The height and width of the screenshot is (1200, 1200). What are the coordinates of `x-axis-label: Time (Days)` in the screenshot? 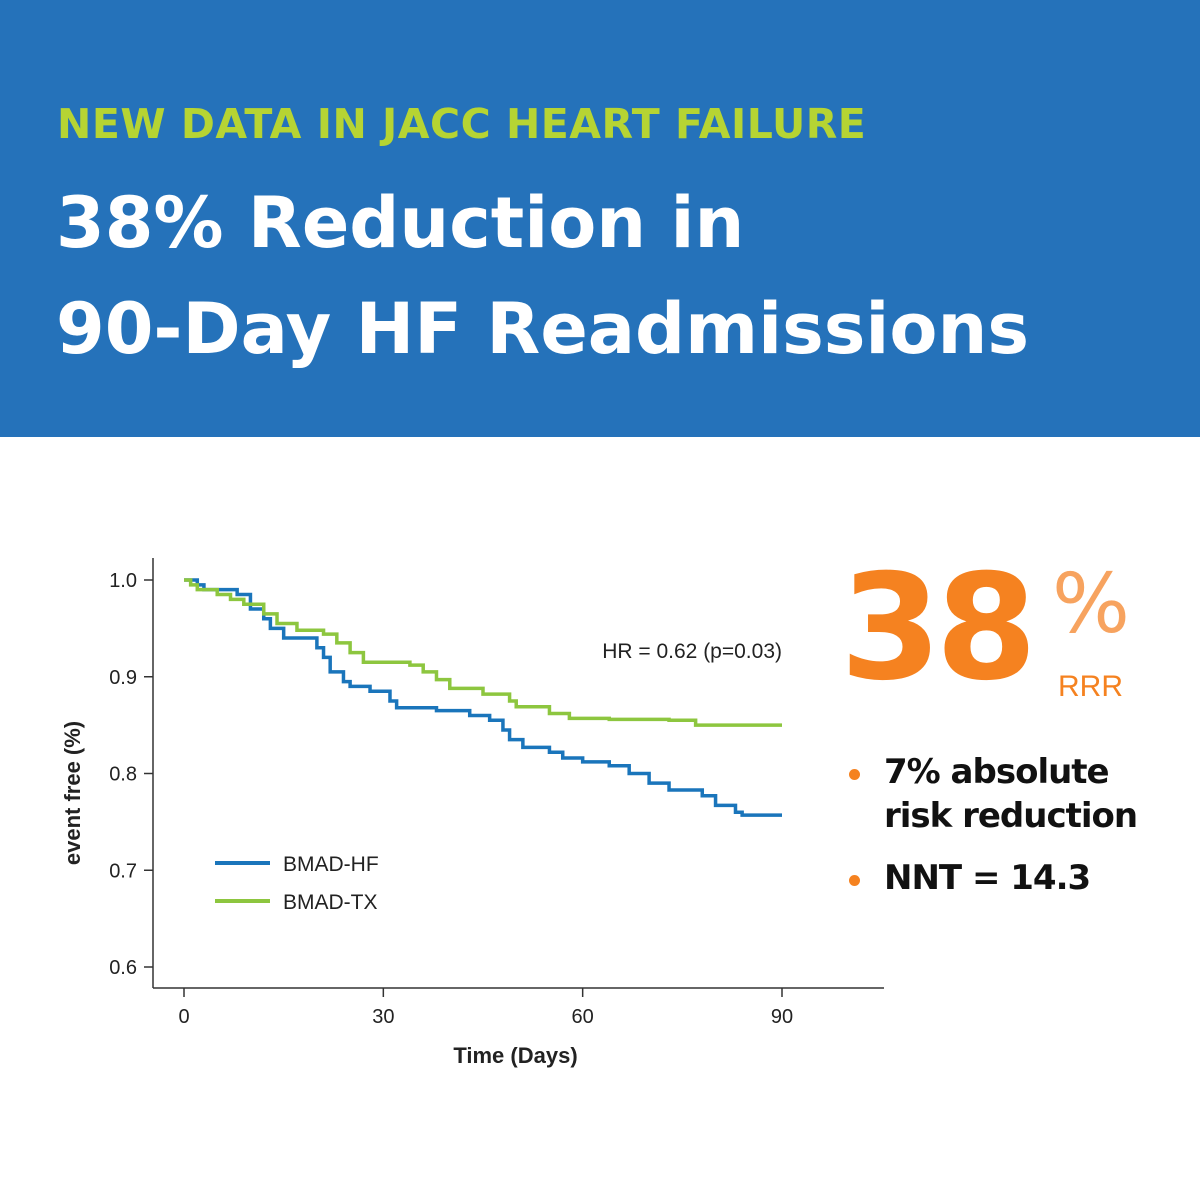 It's located at (515, 1055).